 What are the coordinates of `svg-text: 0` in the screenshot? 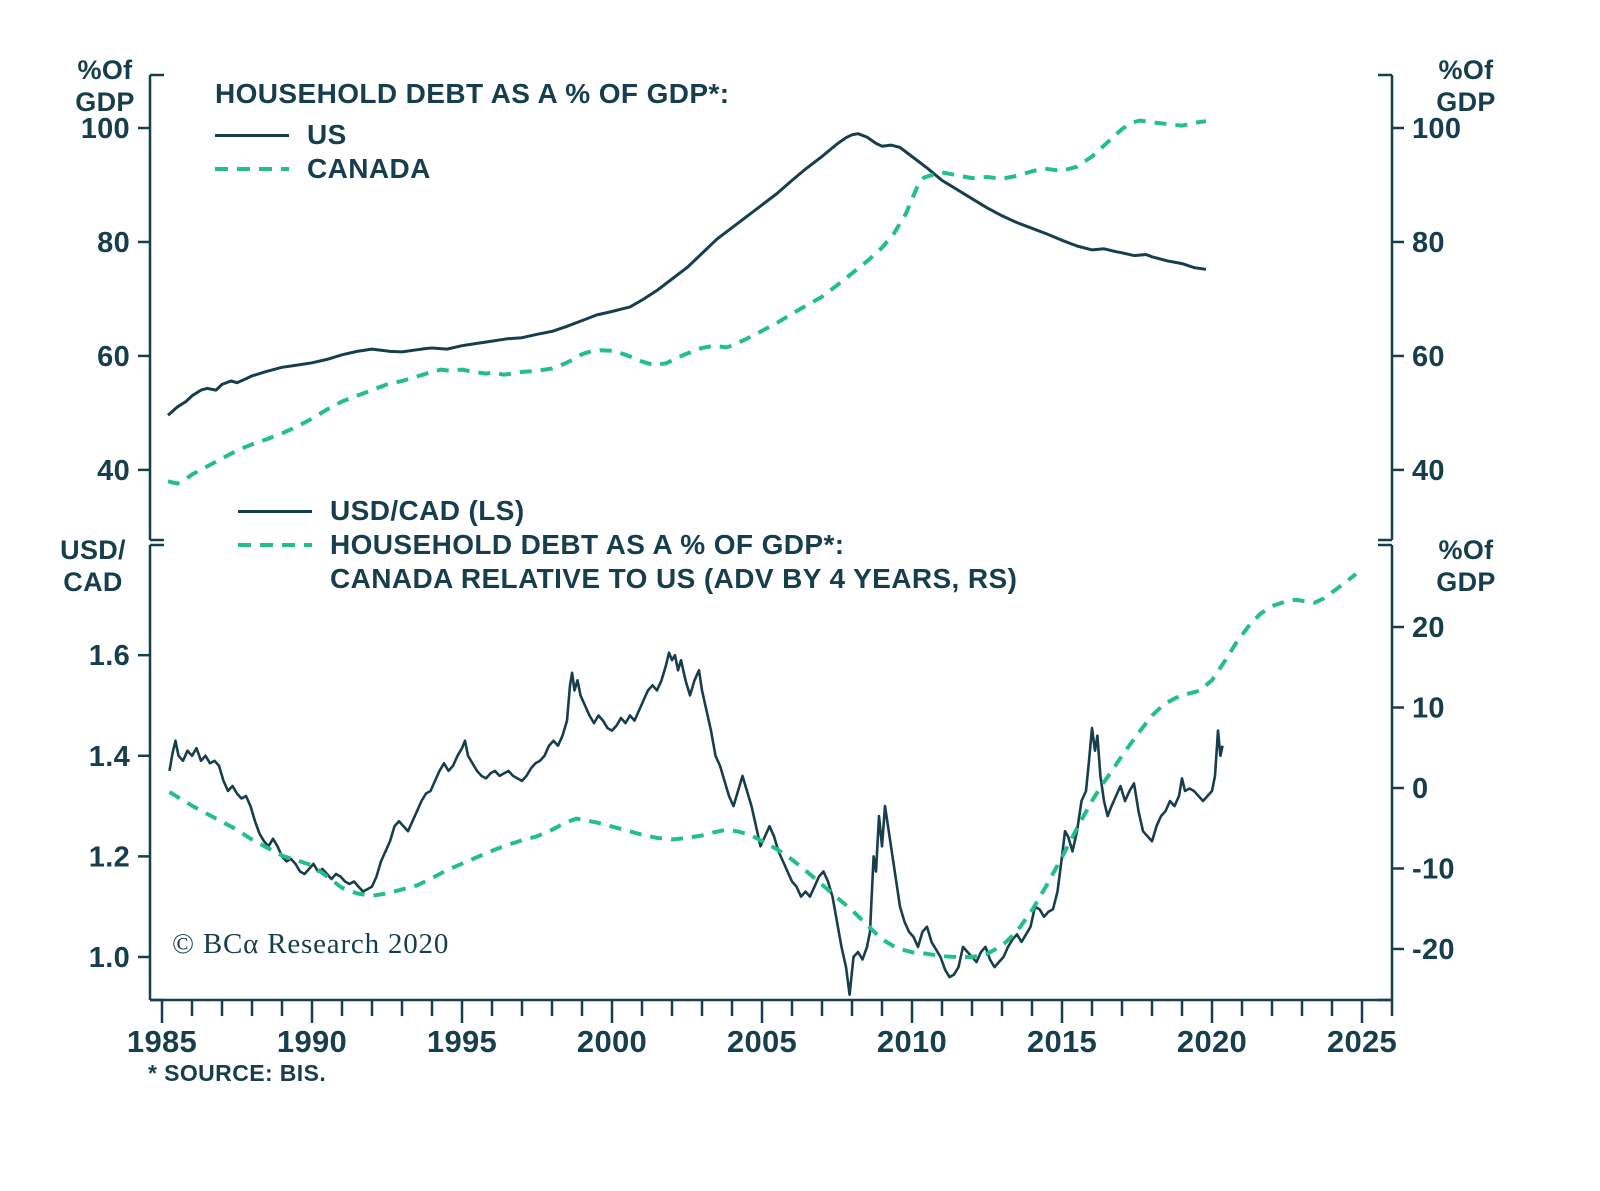 It's located at (1420, 789).